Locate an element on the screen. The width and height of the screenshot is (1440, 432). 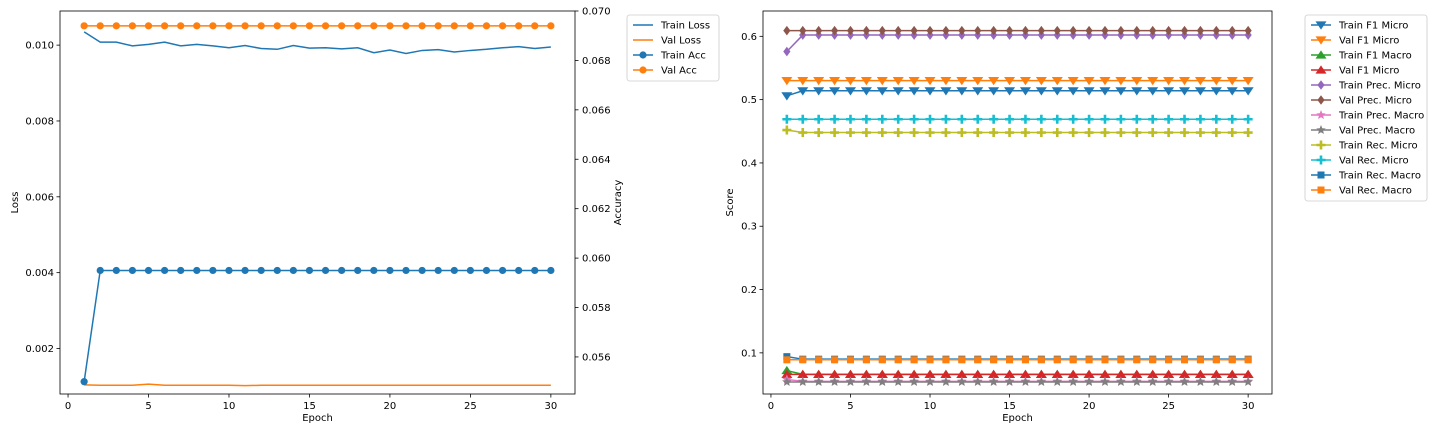
y-tick-label: 0.3 is located at coordinates (749, 227).